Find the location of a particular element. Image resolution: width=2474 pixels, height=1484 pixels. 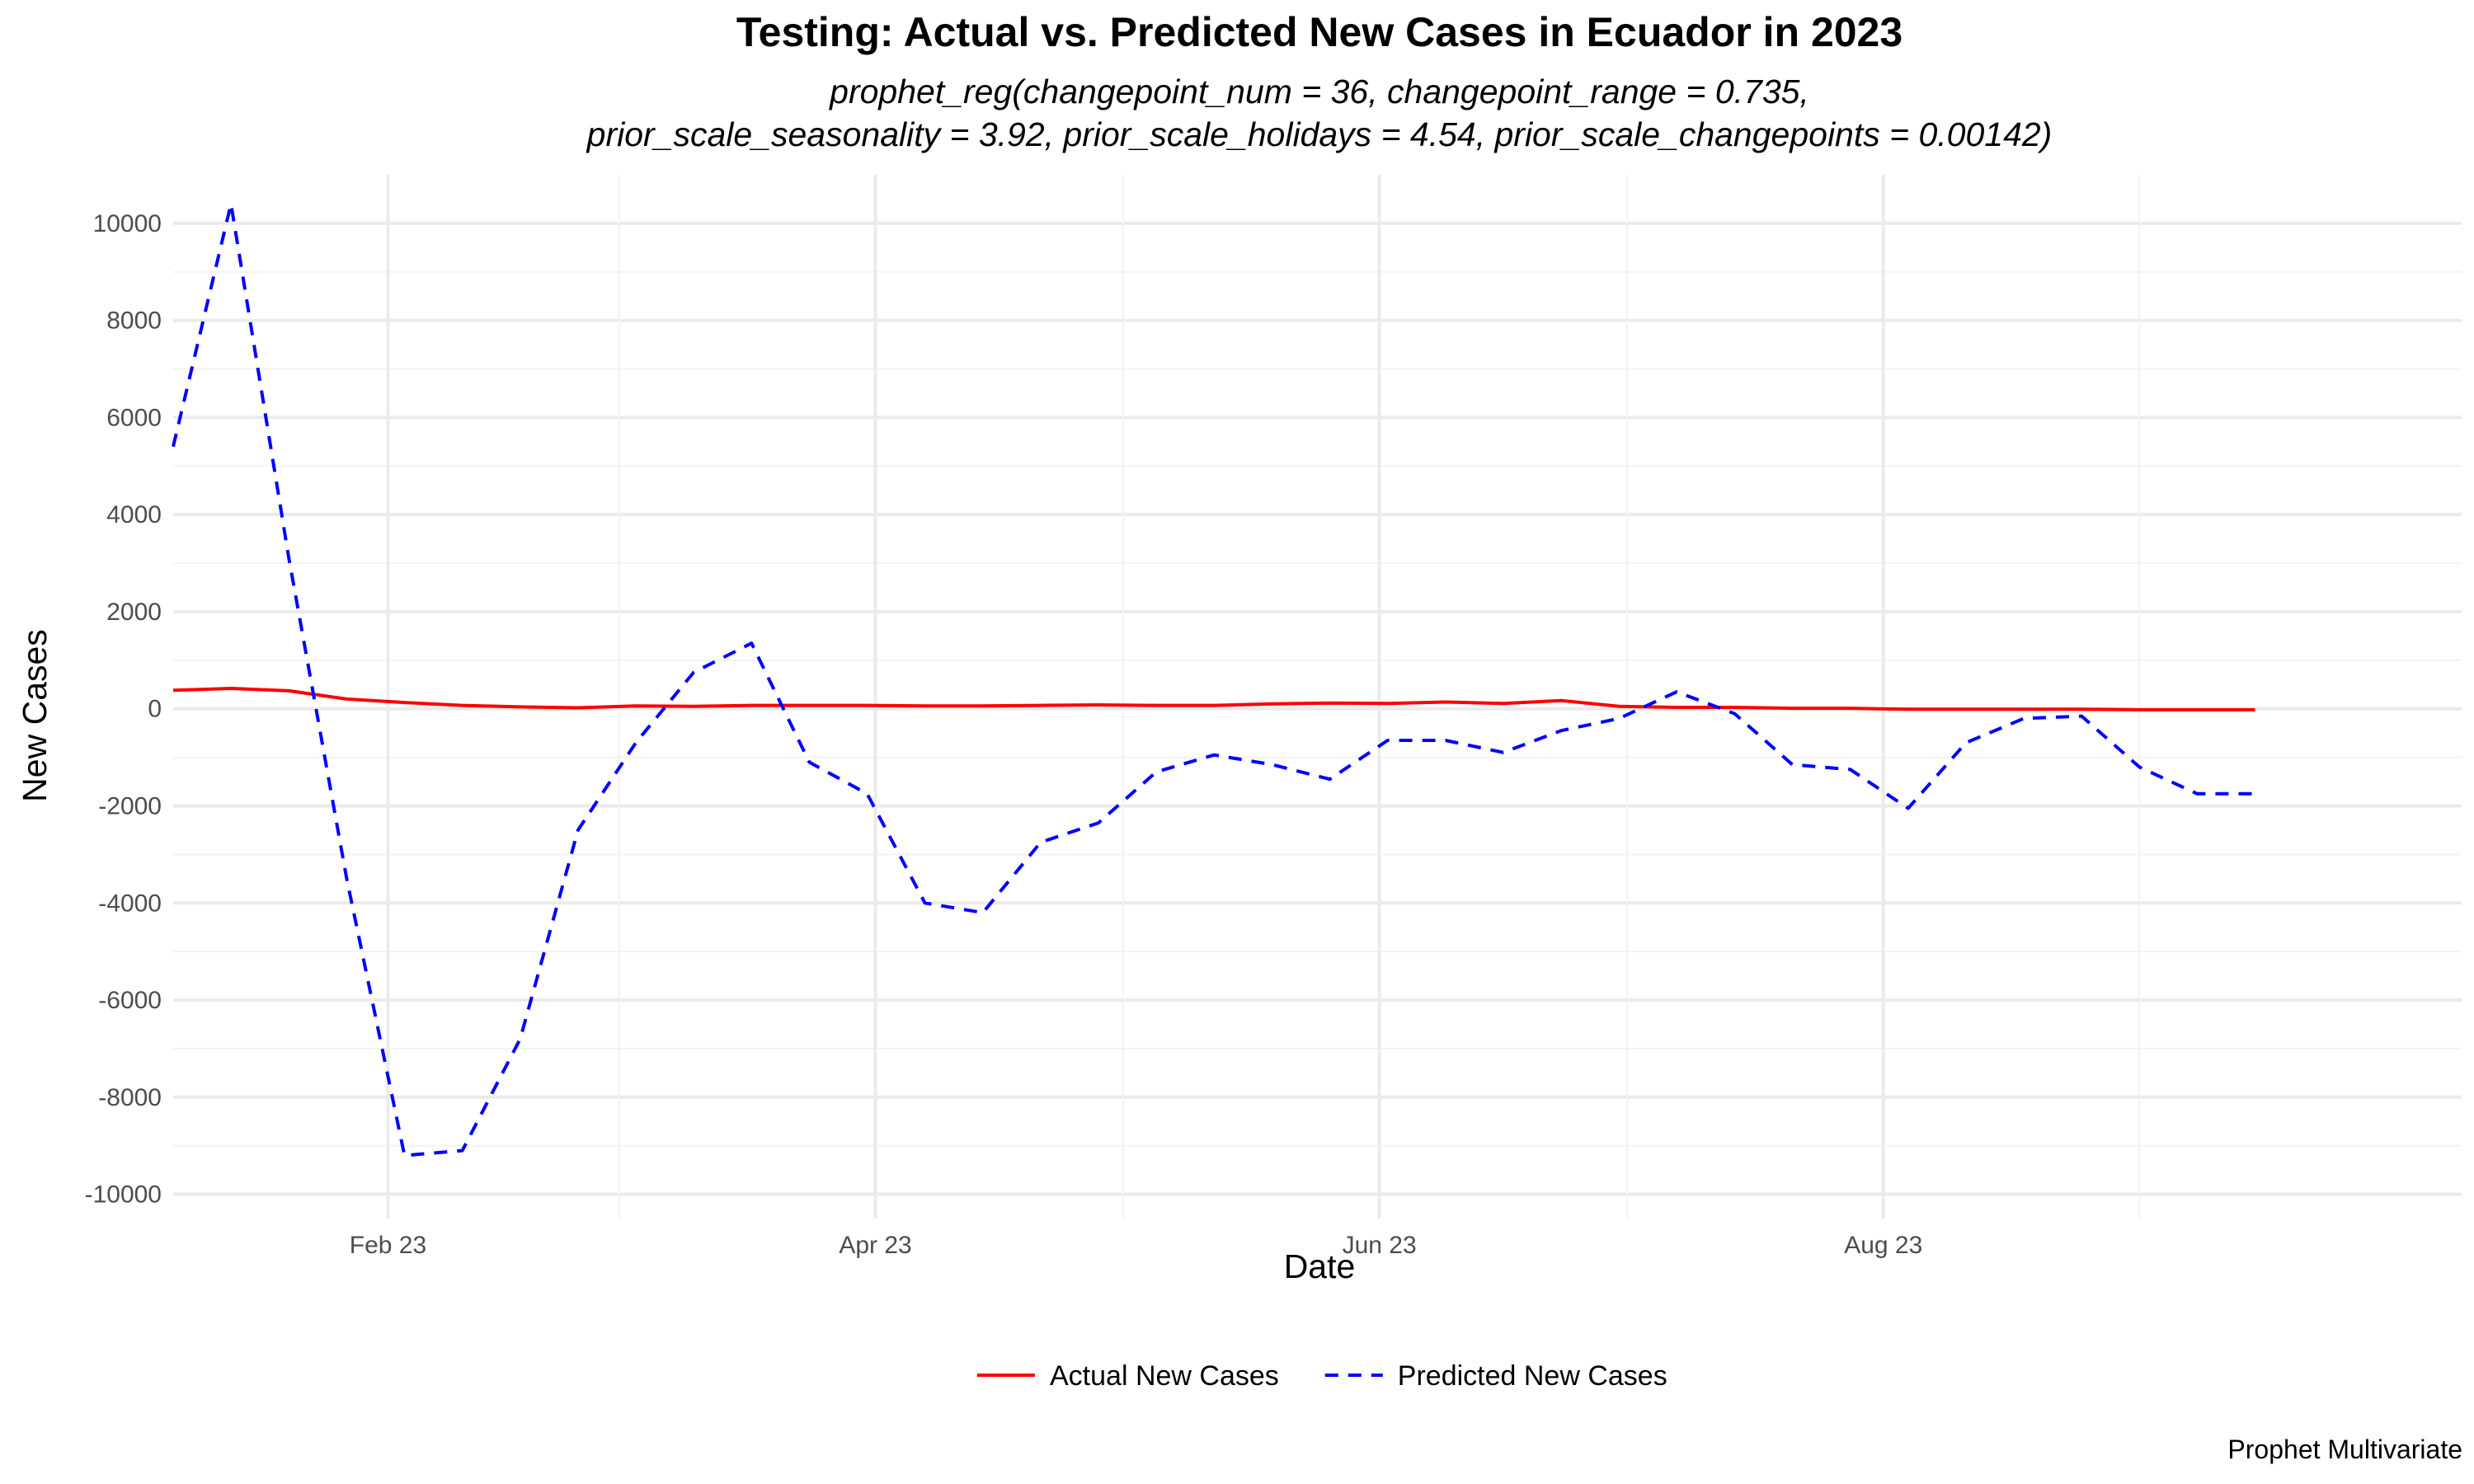

x-axis-ticks: Feb 23 Apr 23 Jun 23 Aug 23 is located at coordinates (1136, 1245).